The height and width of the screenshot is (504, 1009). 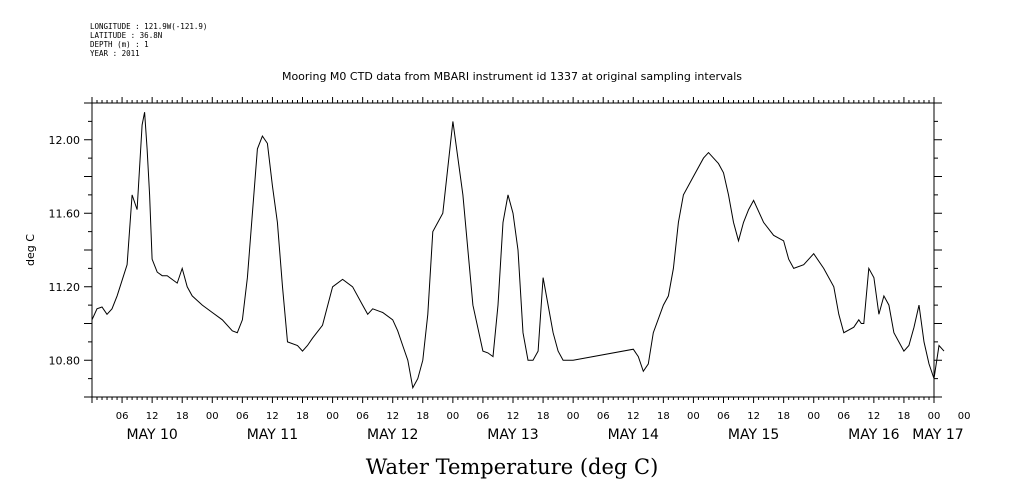 What do you see at coordinates (115, 53) in the screenshot?
I see `year-label: YEAR : 2011` at bounding box center [115, 53].